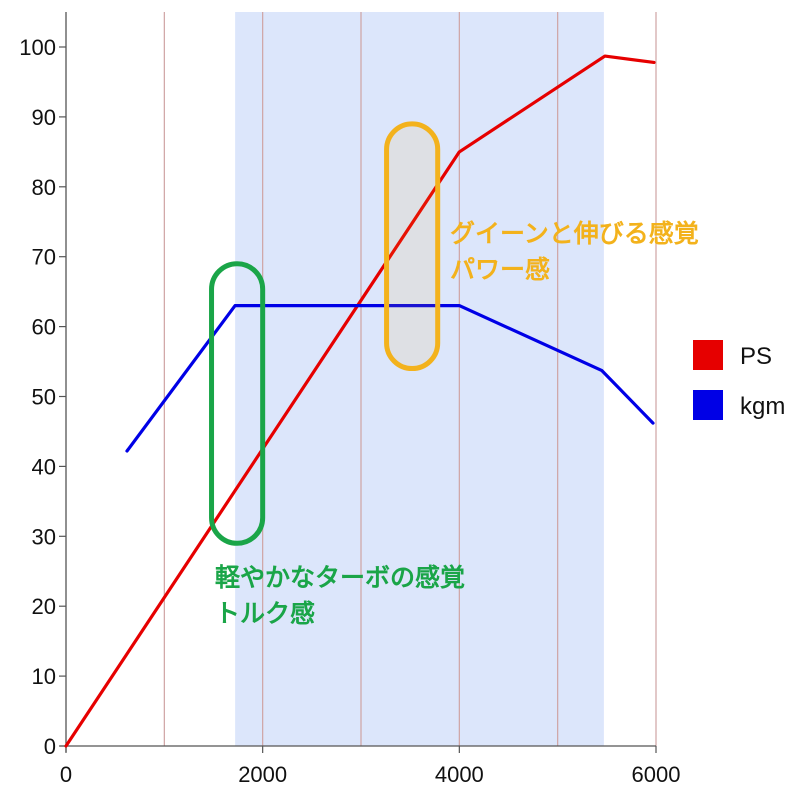  Describe the element at coordinates (44, 536) in the screenshot. I see `y-tick-label: 30` at that location.